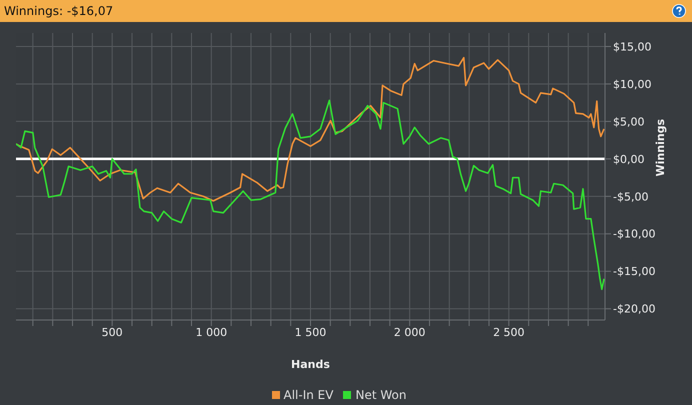 Image resolution: width=692 pixels, height=405 pixels. What do you see at coordinates (632, 47) in the screenshot?
I see `y-tick-label: $15,00` at bounding box center [632, 47].